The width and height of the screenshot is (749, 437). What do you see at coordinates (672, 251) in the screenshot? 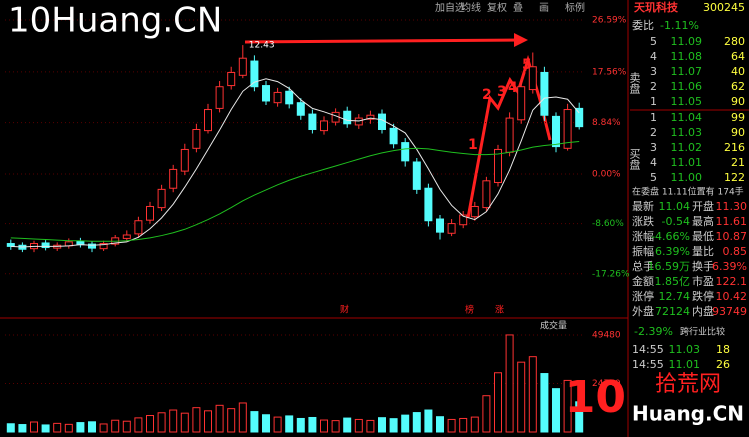
I see `stat-value: 6.39%` at bounding box center [672, 251].